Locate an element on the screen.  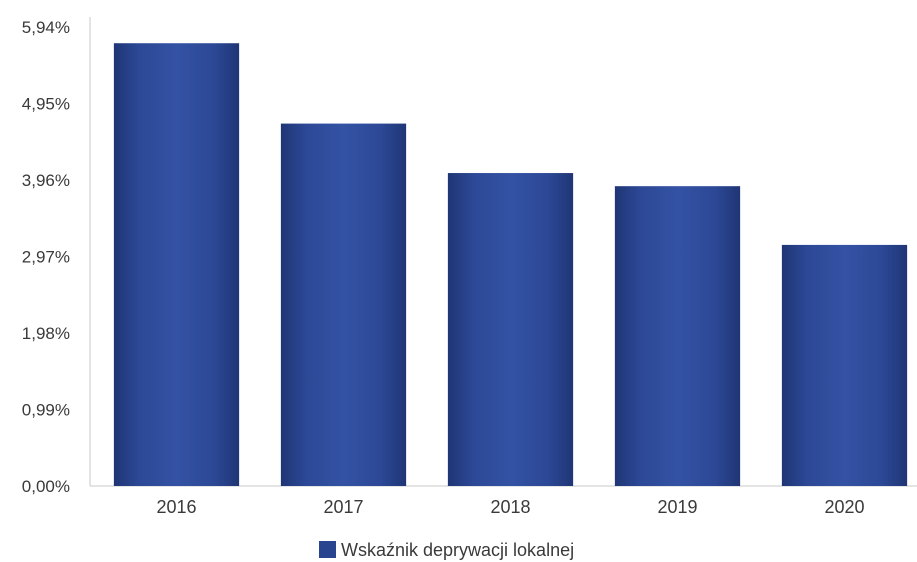
legend-label: Wskaźnik deprywacji lokalnej is located at coordinates (457, 550).